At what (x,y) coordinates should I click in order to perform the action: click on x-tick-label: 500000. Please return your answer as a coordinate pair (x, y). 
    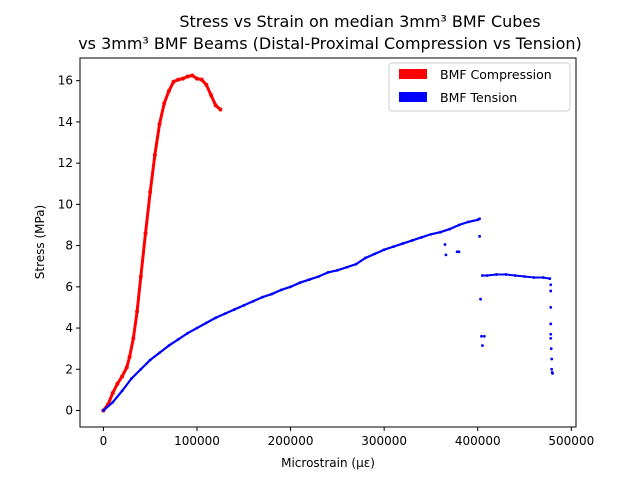
    Looking at the image, I should click on (571, 441).